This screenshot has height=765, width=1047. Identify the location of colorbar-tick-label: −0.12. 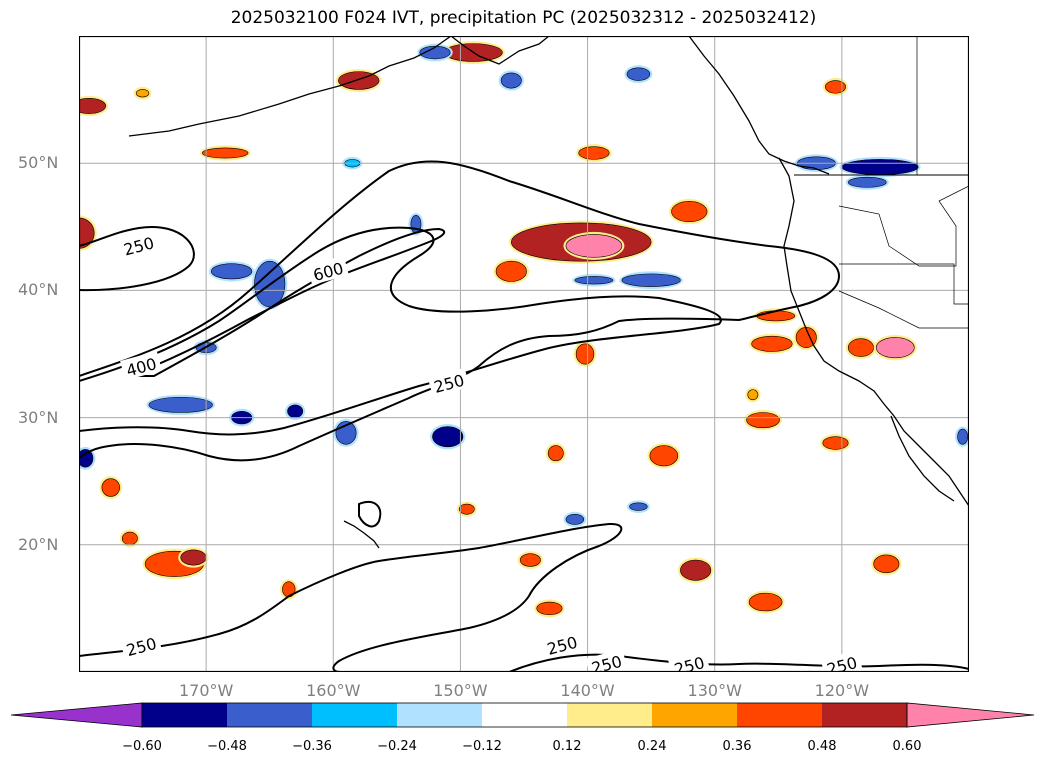
(482, 746).